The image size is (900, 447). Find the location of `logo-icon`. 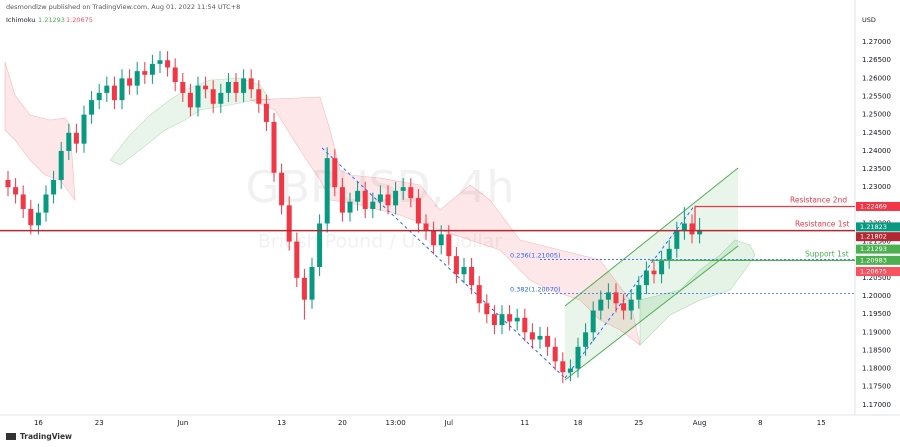

logo-icon is located at coordinates (11, 436).